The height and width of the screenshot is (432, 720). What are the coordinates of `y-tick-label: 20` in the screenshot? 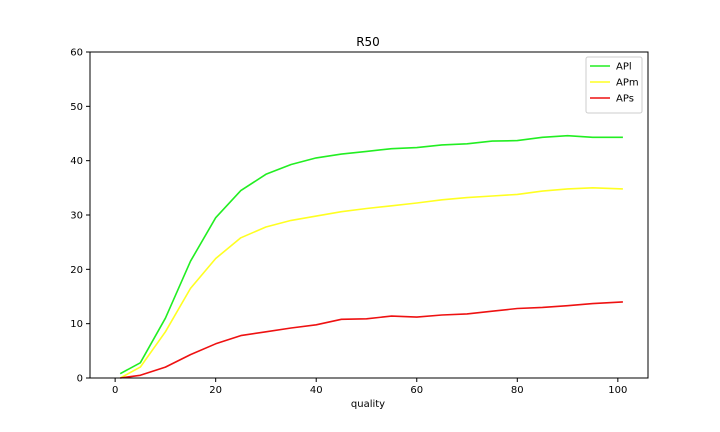 It's located at (76, 270).